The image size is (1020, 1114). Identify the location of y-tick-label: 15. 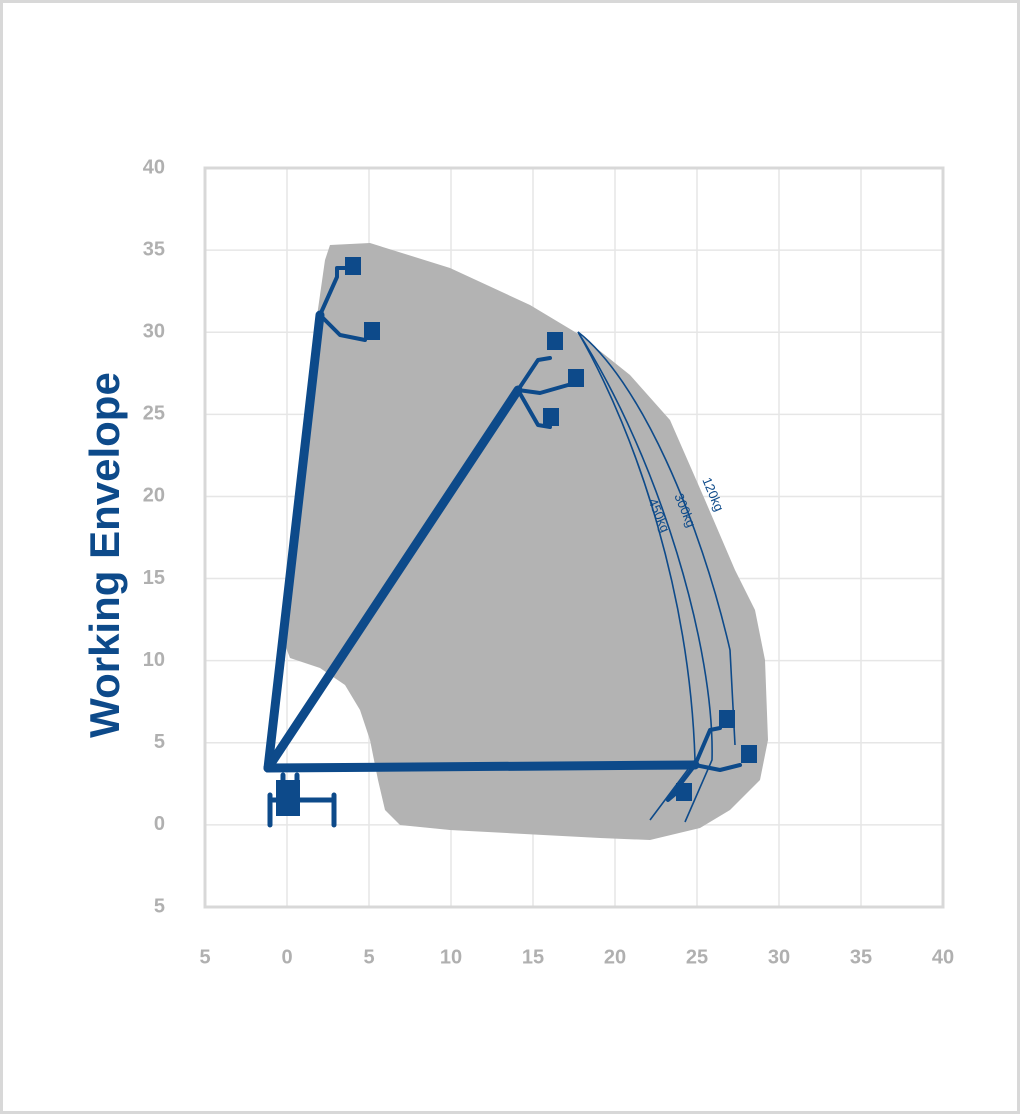
(154, 578).